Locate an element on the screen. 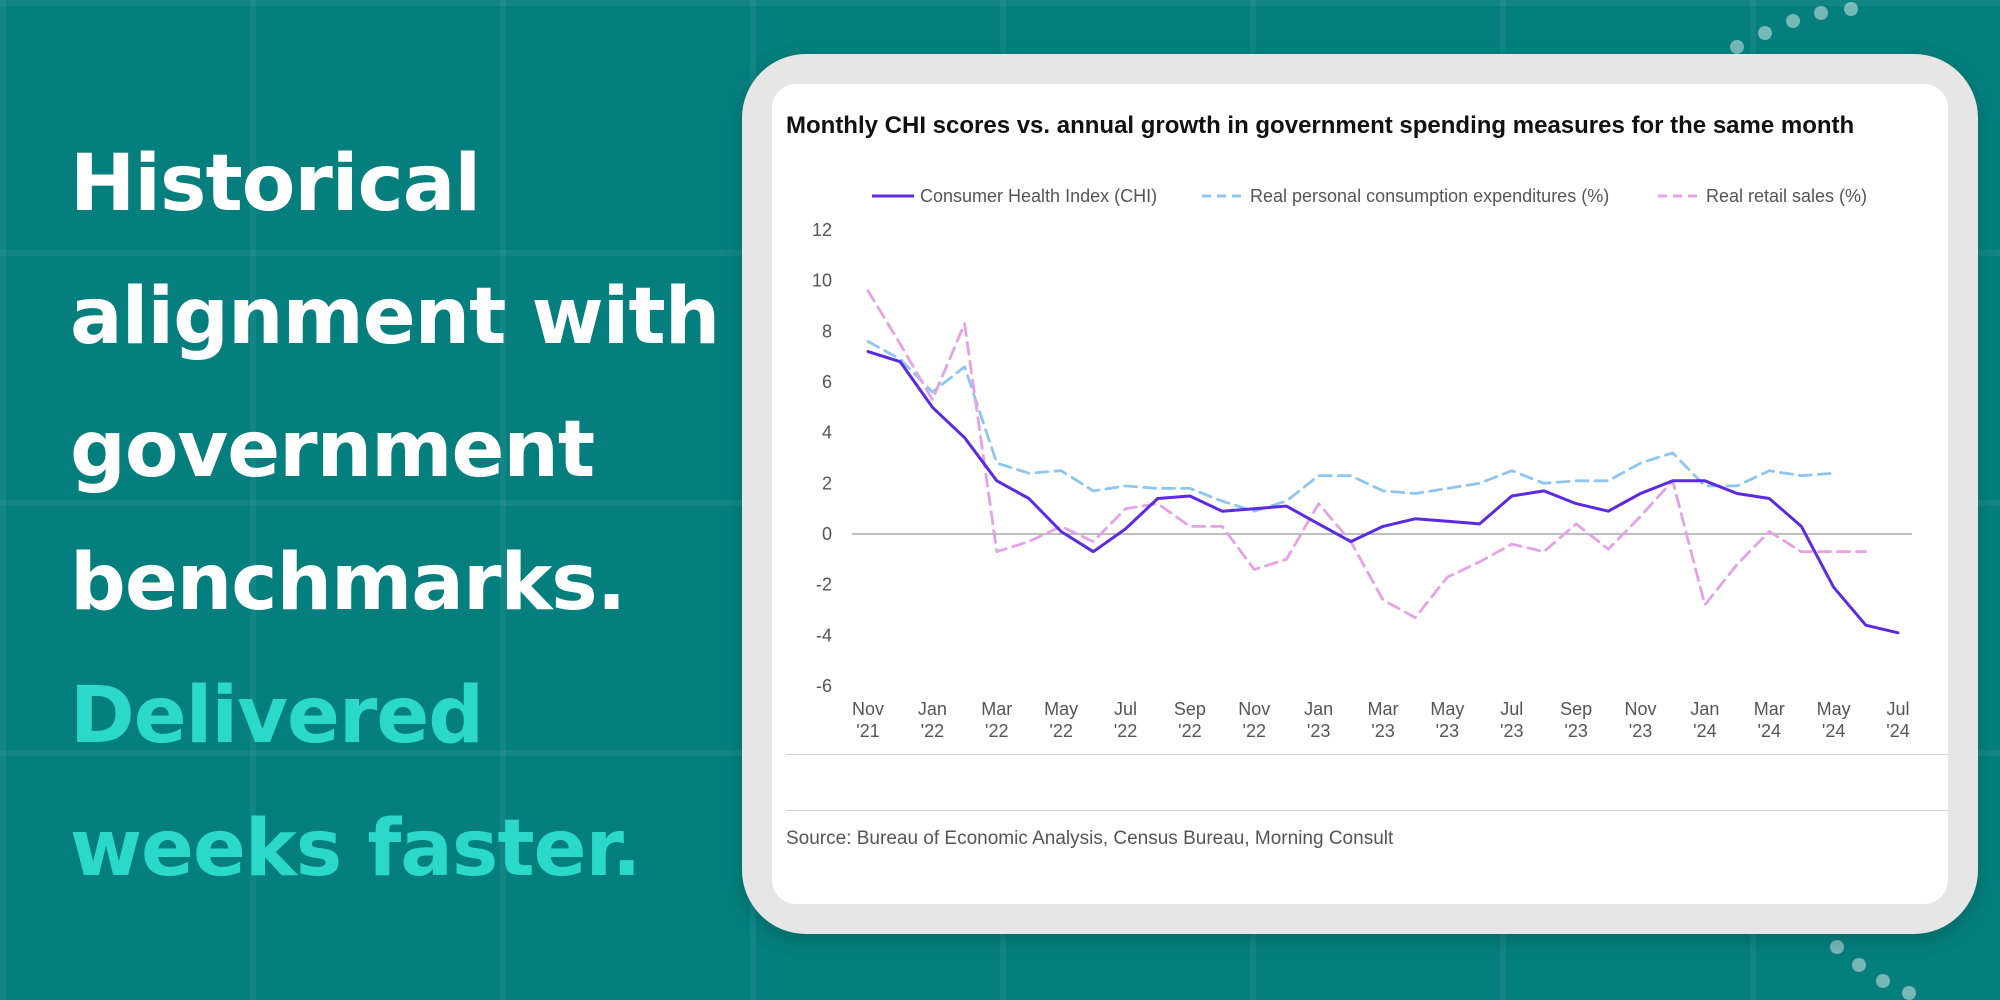  legend-label: Consumer Health Index (CHI) is located at coordinates (1038, 196).